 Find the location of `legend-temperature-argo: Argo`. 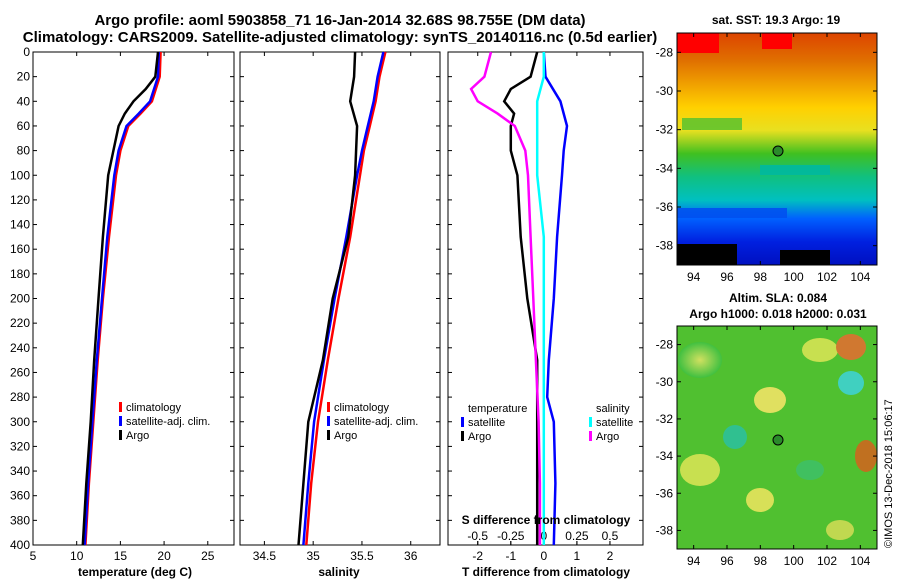

legend-temperature-argo: Argo is located at coordinates (479, 437).